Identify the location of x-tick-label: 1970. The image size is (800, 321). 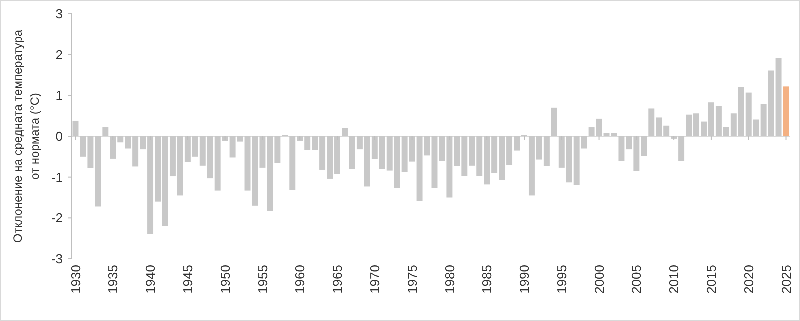
(374, 279).